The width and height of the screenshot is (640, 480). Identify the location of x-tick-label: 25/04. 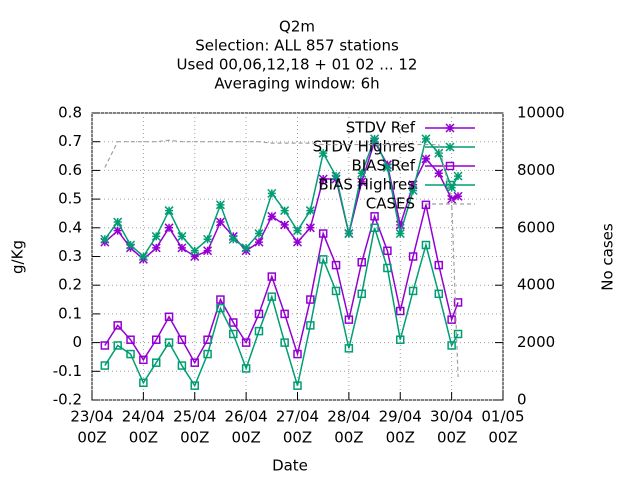
(194, 417).